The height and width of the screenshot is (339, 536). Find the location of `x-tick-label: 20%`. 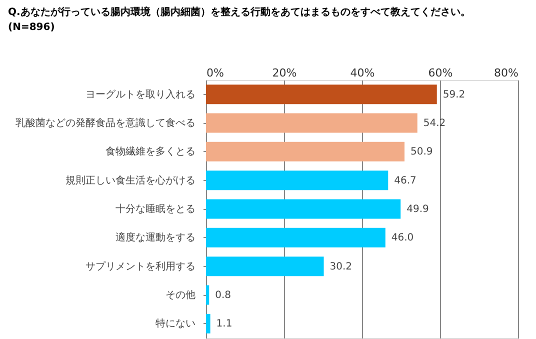

x-tick-label: 20% is located at coordinates (284, 73).